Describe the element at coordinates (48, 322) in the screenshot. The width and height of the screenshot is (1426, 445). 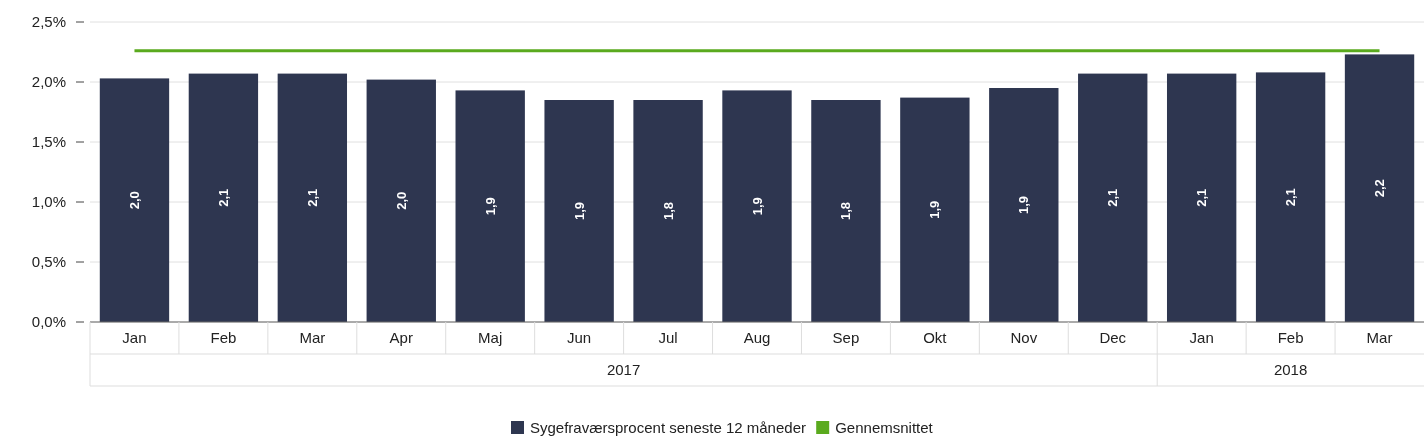
I see `y-tick-label: 0,0%` at that location.